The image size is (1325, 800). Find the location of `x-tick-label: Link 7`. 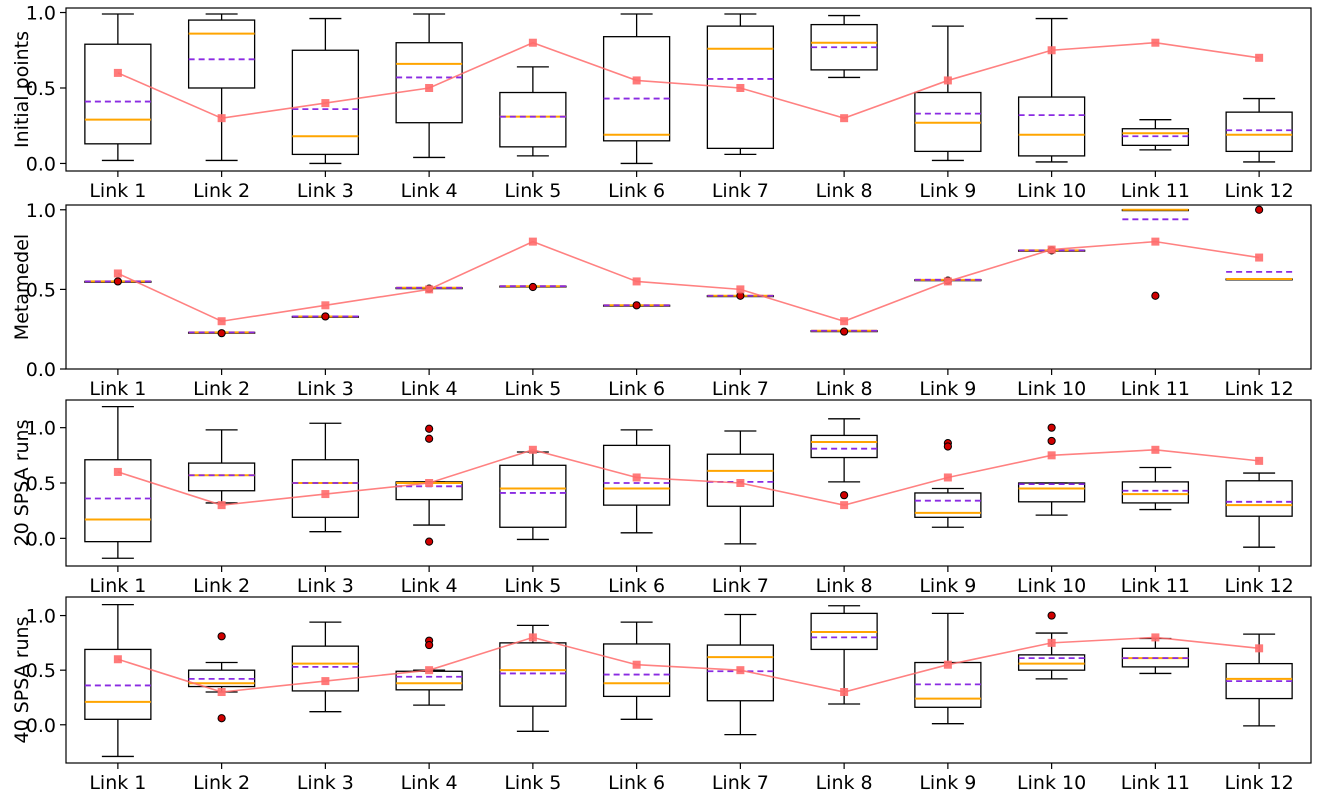

x-tick-label: Link 7 is located at coordinates (740, 586).